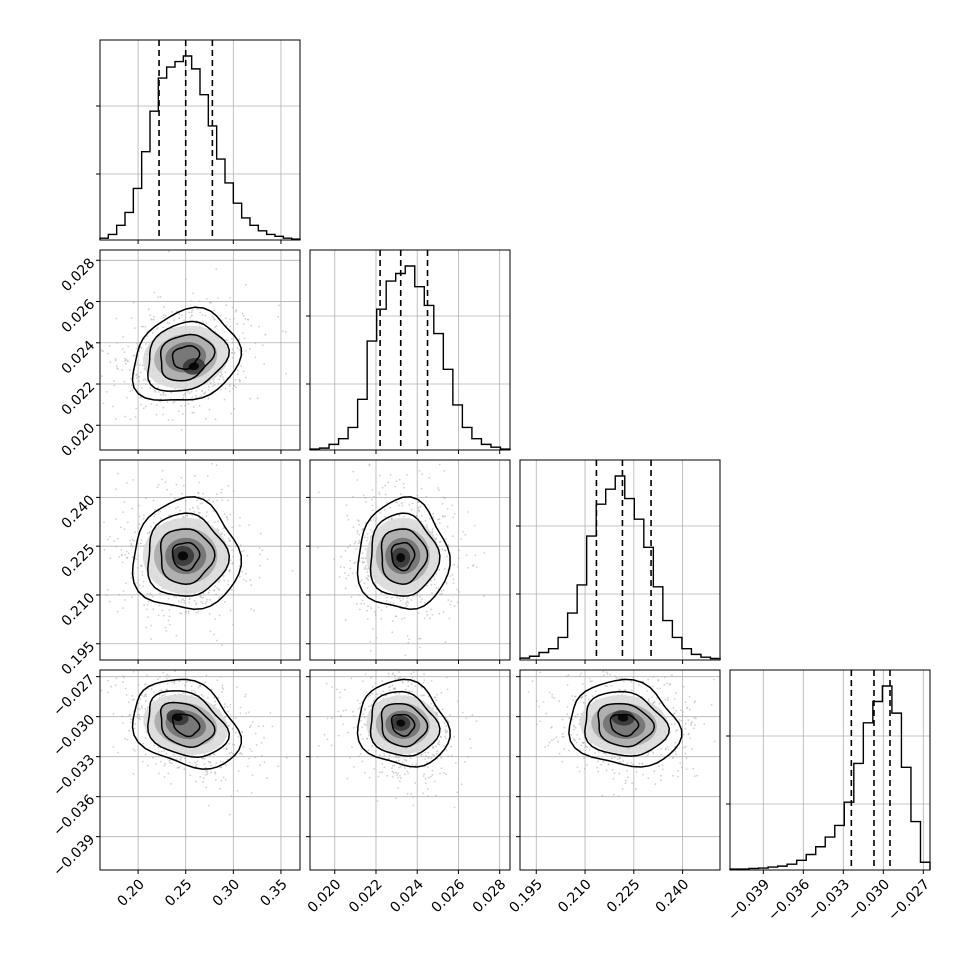 This screenshot has height=970, width=970. Describe the element at coordinates (183, 556) in the screenshot. I see `density-cell` at that location.